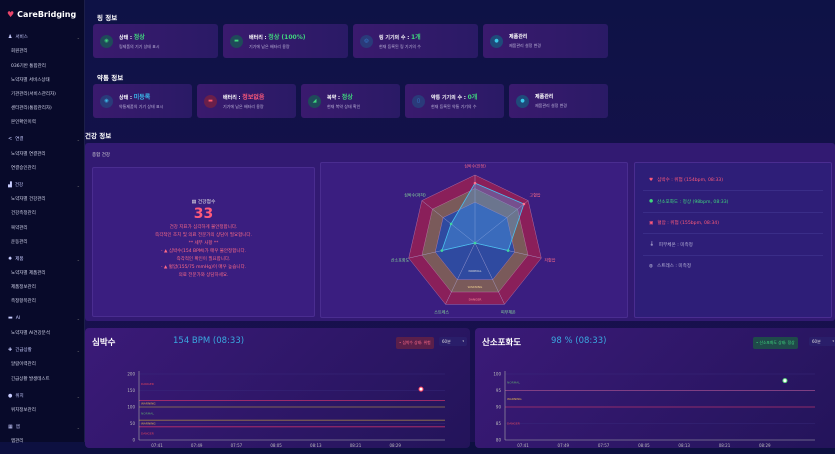  I want to click on pill-icon: ◢, so click(314, 101).